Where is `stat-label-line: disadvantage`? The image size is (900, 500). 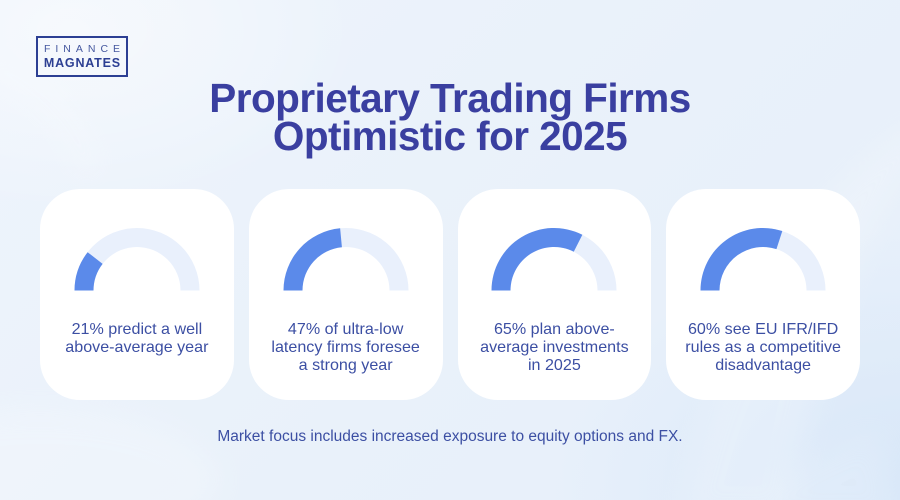 stat-label-line: disadvantage is located at coordinates (763, 364).